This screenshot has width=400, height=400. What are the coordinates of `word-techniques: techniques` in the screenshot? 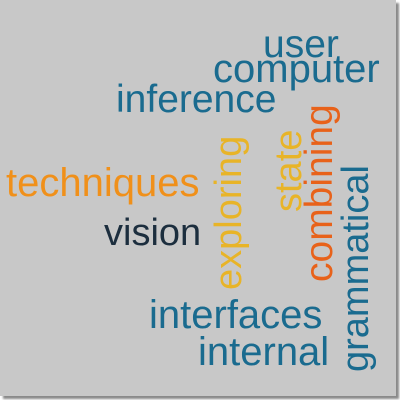 It's located at (103, 183).